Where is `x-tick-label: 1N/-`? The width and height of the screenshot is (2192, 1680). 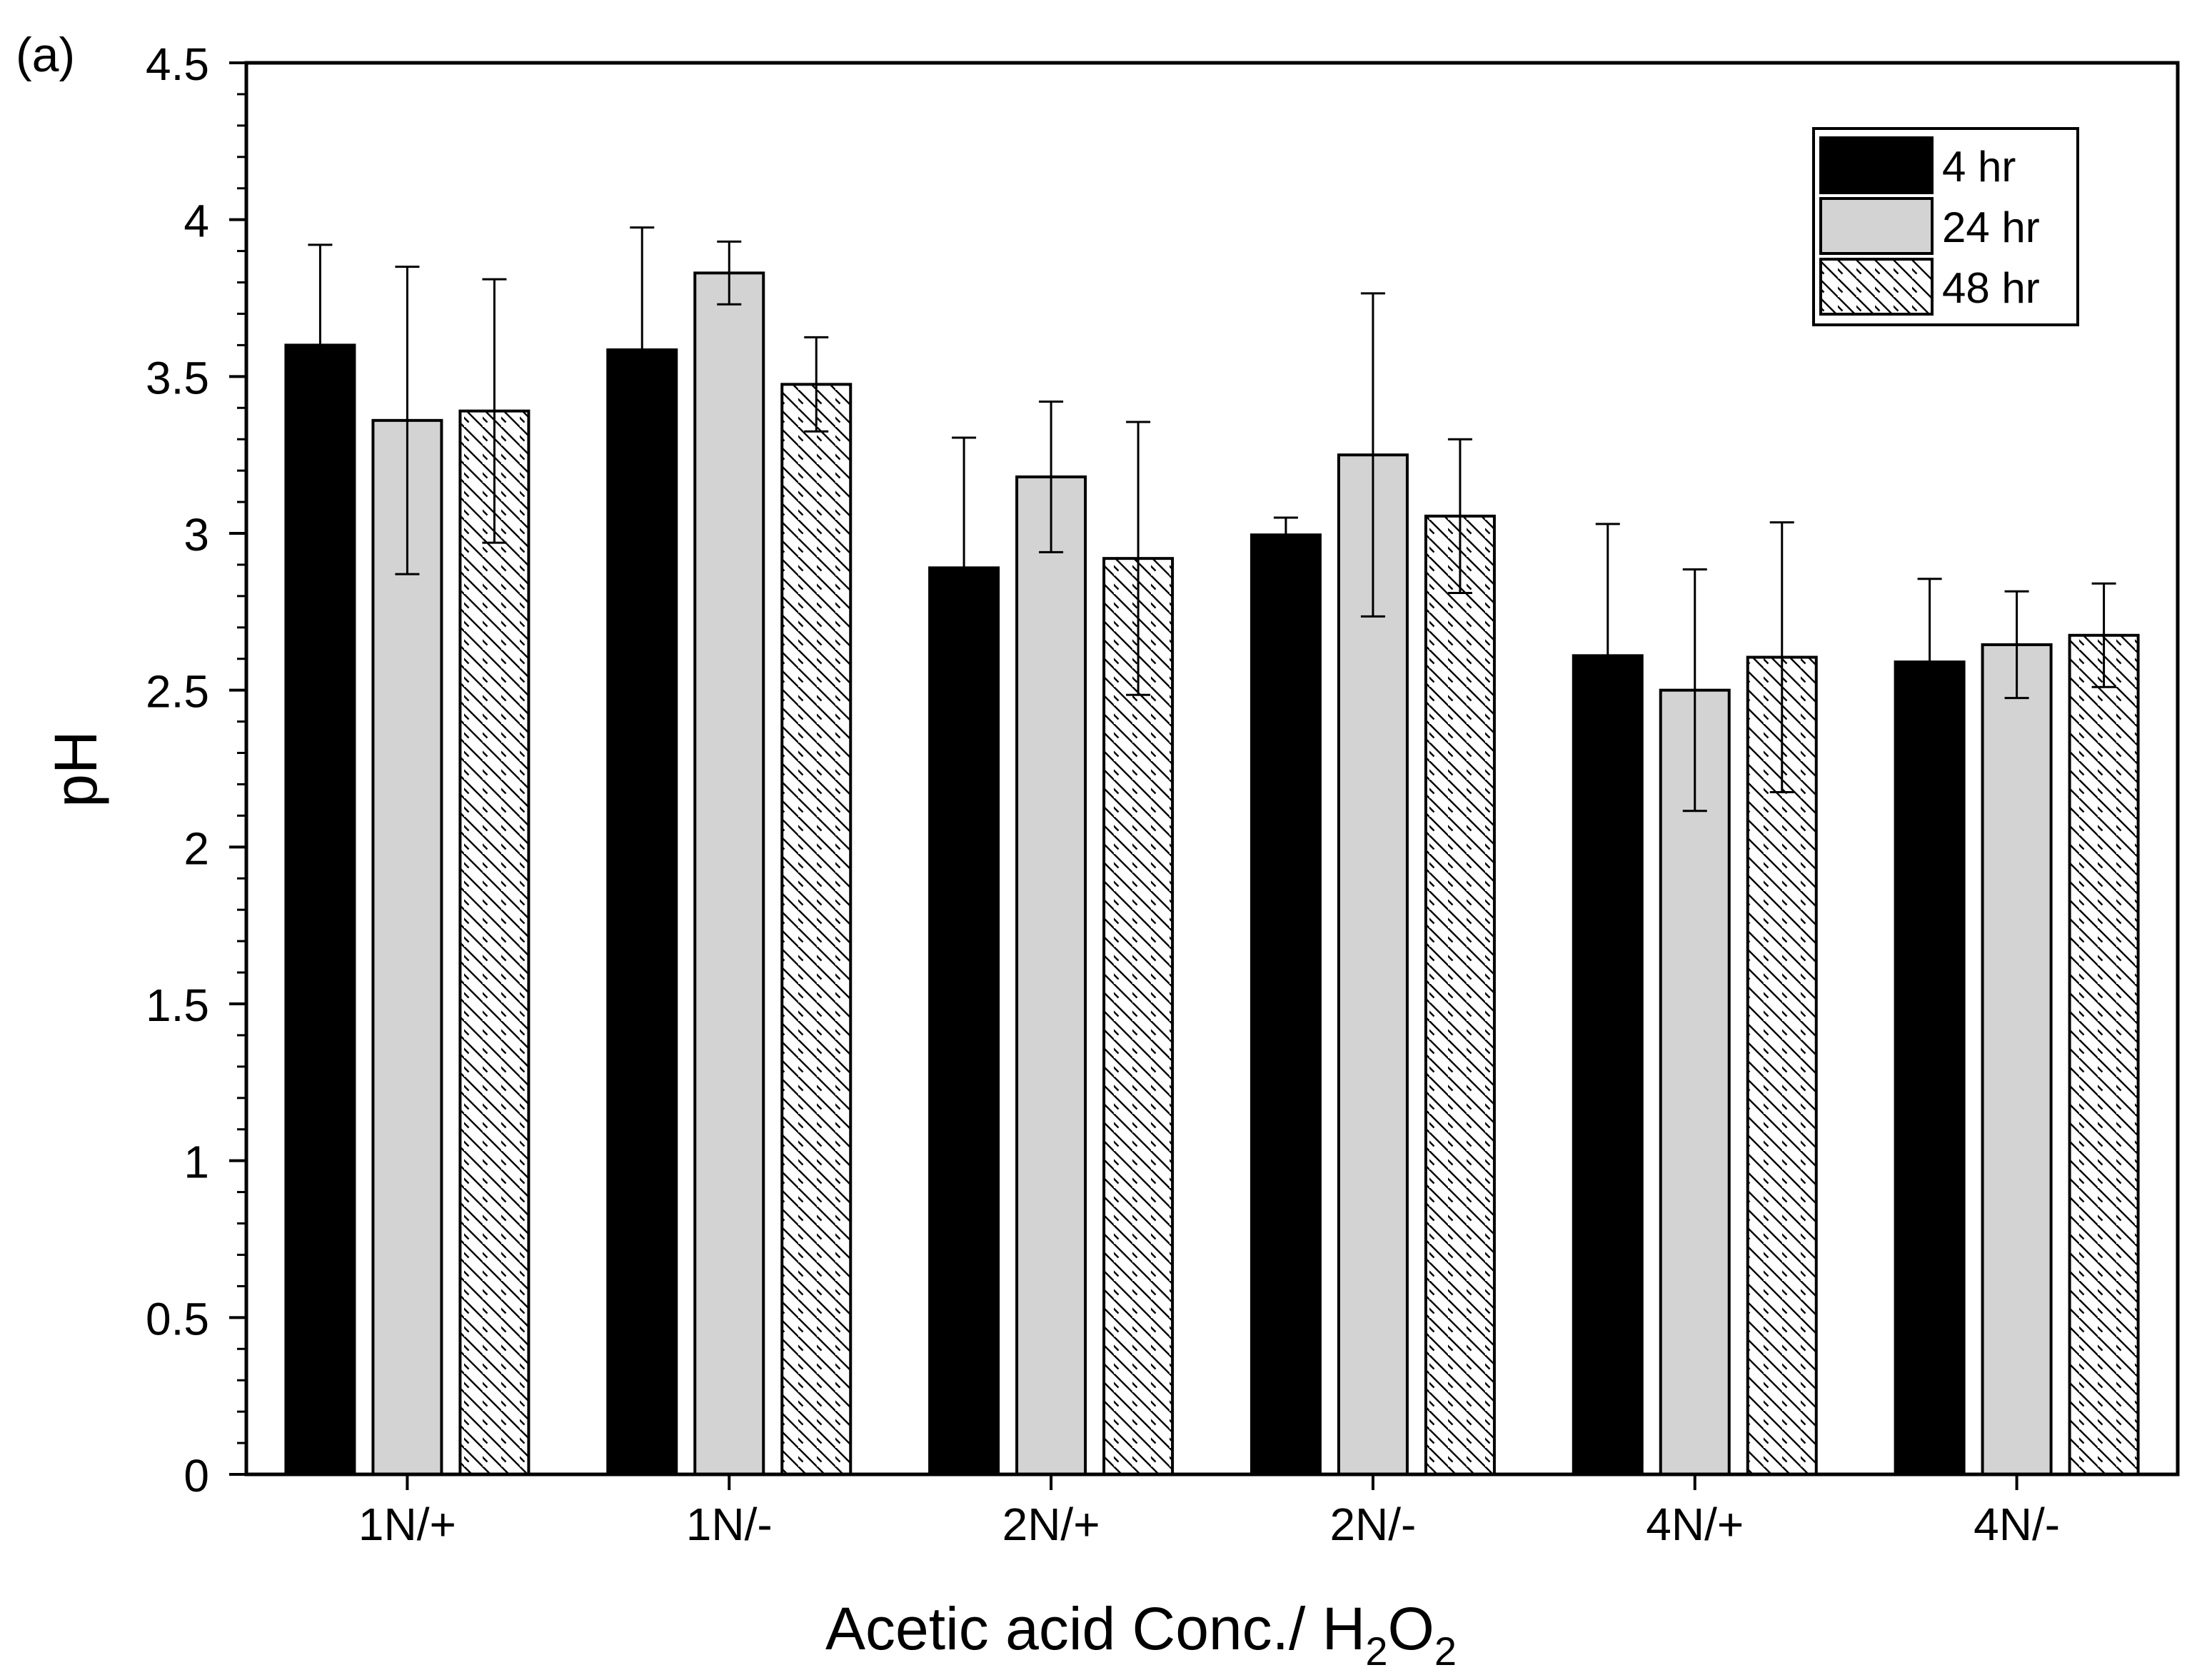
x-tick-label: 1N/- is located at coordinates (729, 1524).